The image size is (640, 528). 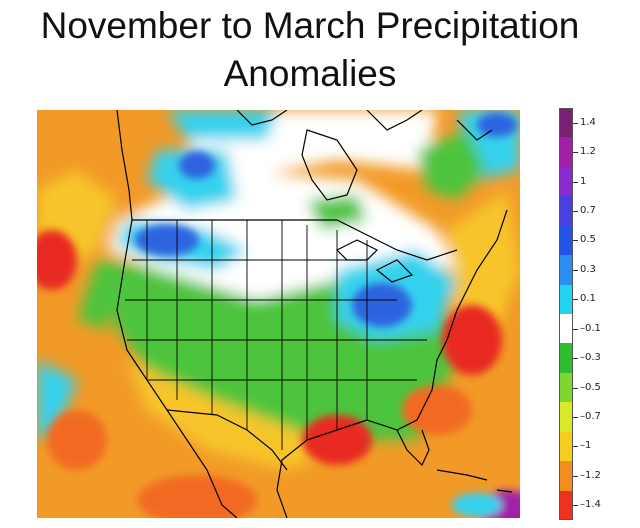 I want to click on legend-label: 0.3, so click(x=588, y=269).